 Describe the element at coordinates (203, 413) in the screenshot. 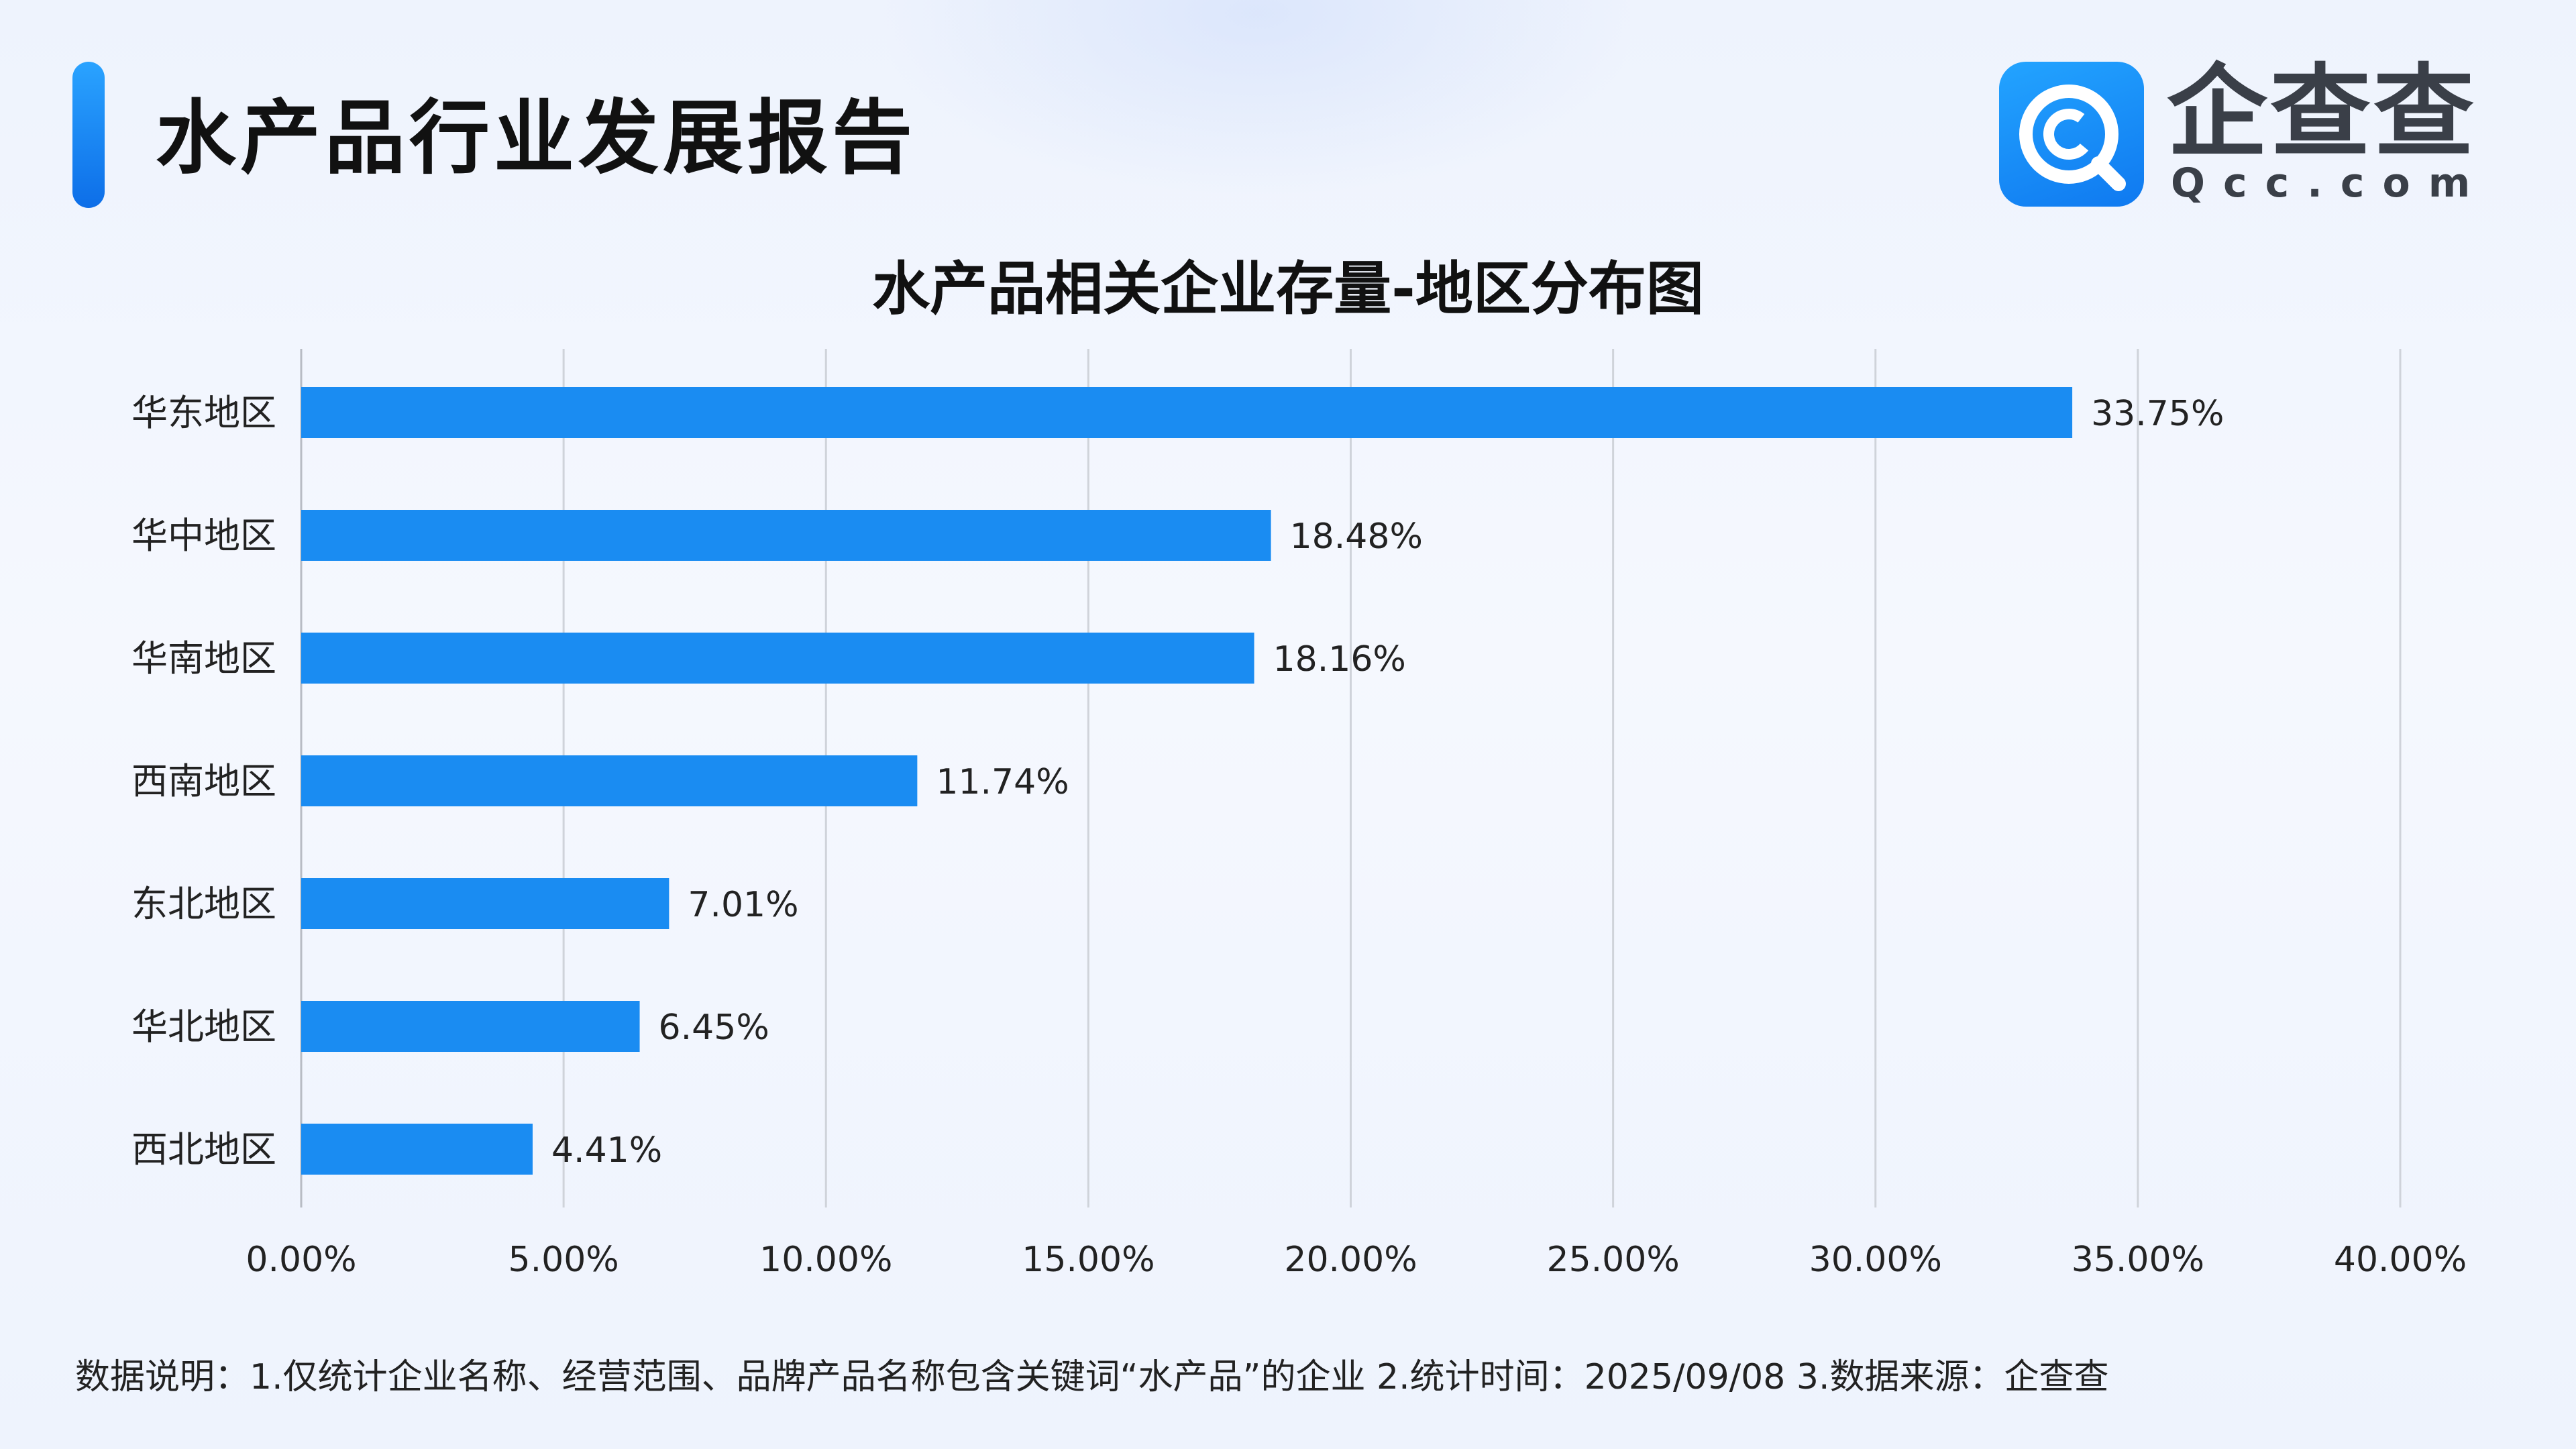

I see `category-label: 华东地区` at that location.